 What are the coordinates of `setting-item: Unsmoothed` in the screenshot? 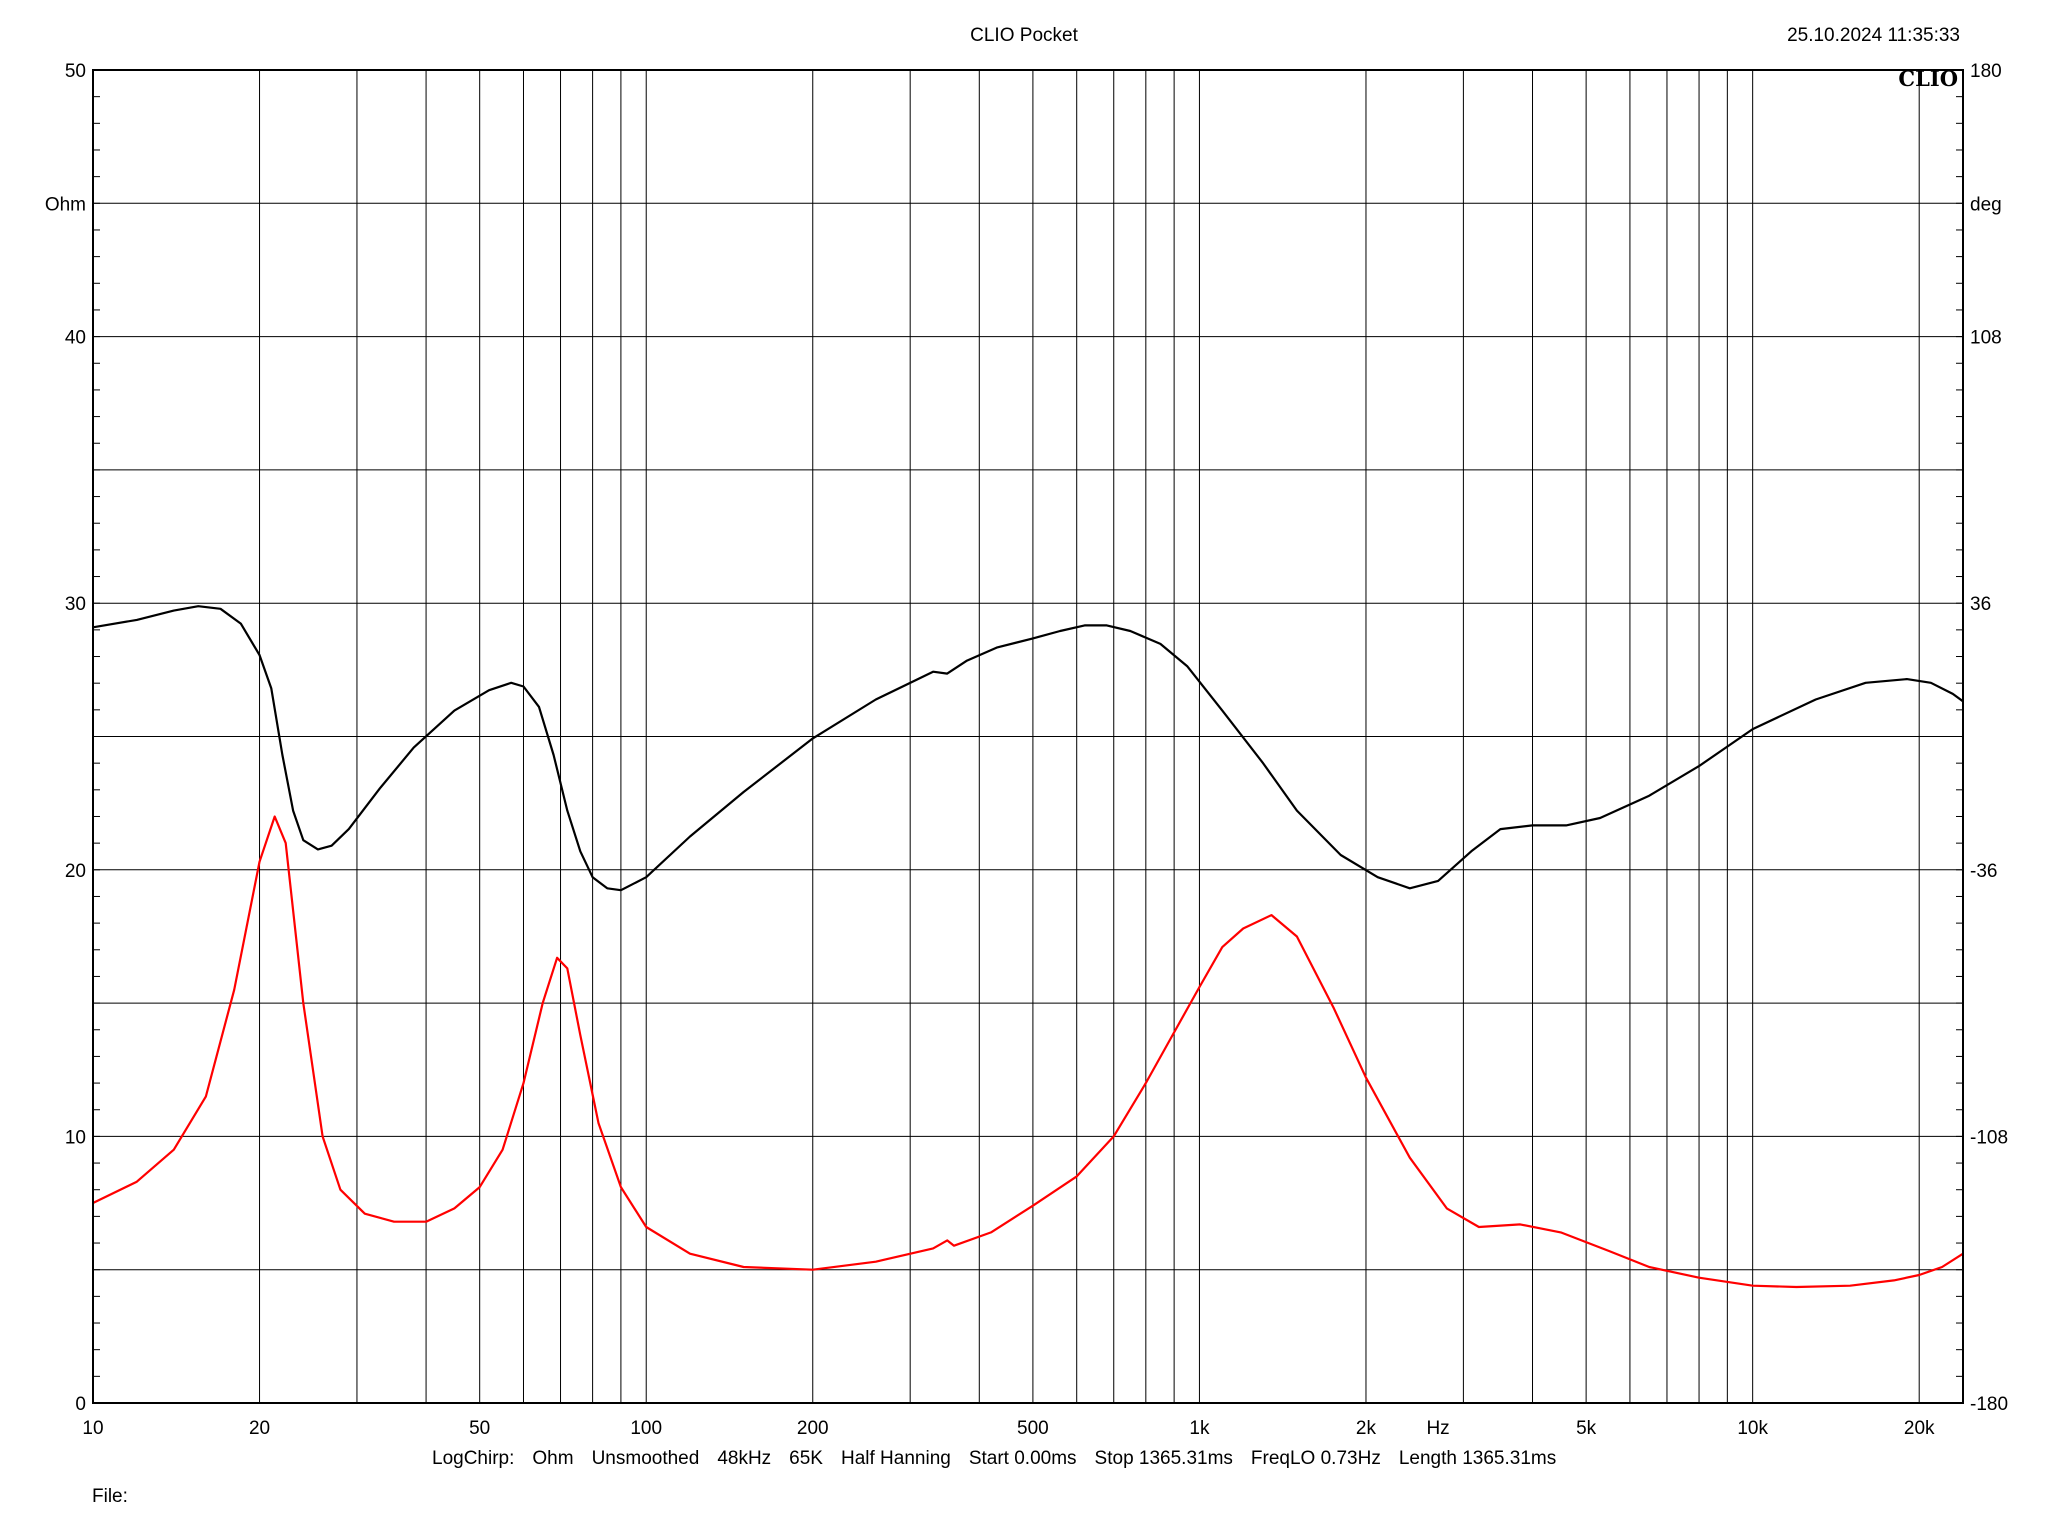 It's located at (645, 1458).